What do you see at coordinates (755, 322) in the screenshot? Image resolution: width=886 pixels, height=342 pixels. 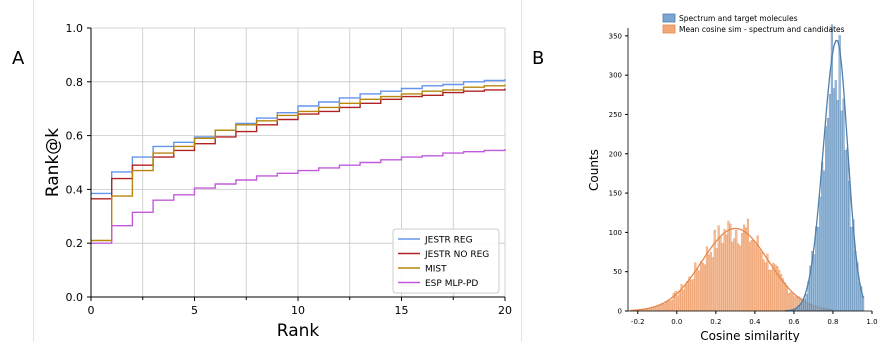 I see `x-tick-label: 0.4` at bounding box center [755, 322].